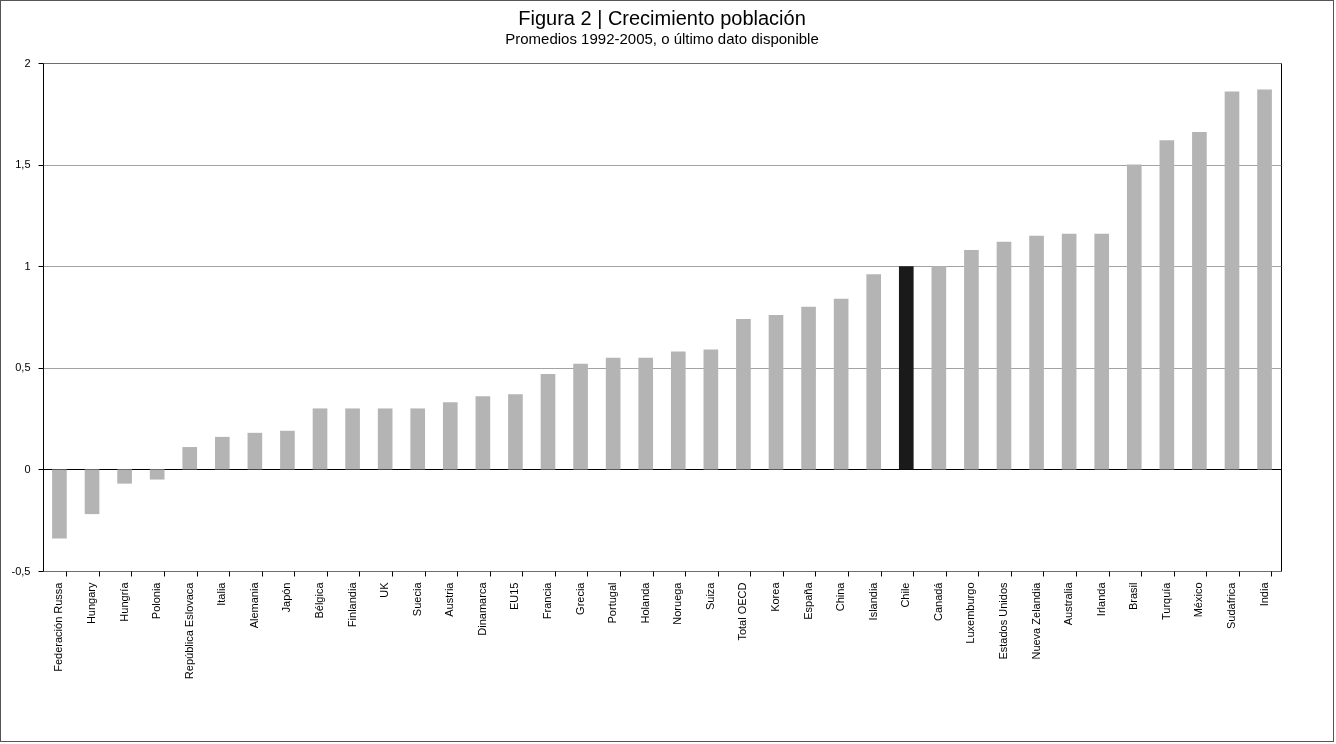 This screenshot has width=1336, height=744. I want to click on x-tick-label: Brasil, so click(1133, 596).